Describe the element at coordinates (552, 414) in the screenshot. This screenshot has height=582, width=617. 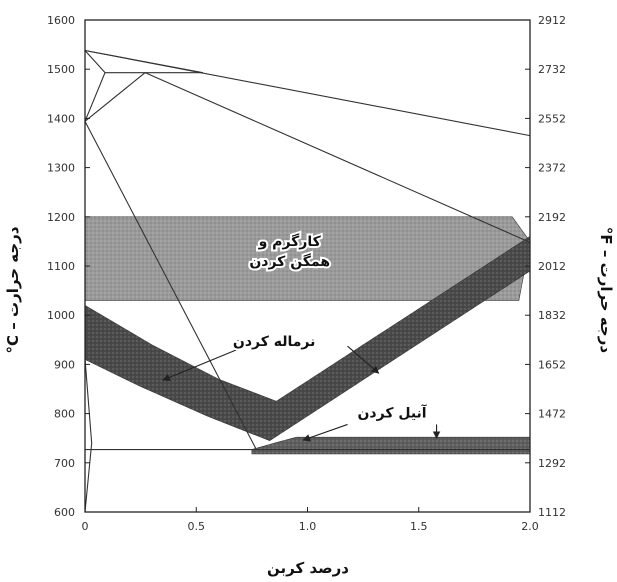
I see `y-right-tick-label: 1472` at that location.